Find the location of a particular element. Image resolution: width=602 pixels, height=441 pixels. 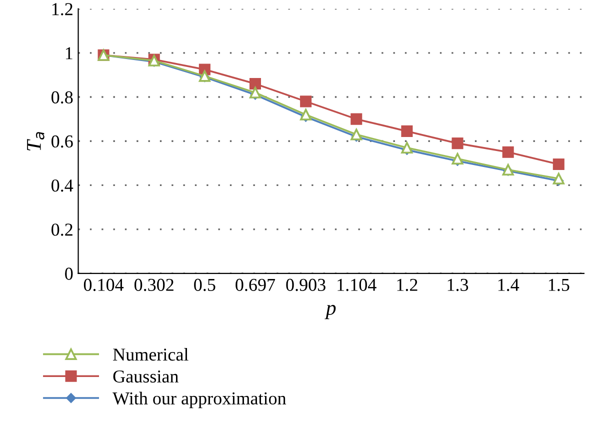

x-tick-label: 0.302 is located at coordinates (154, 285).